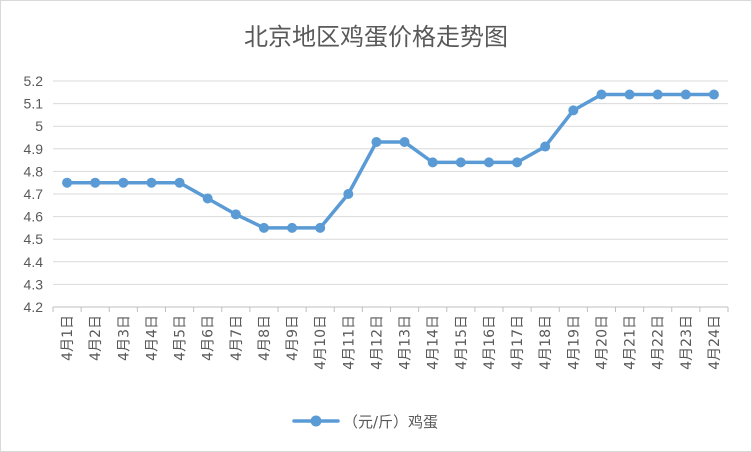  Describe the element at coordinates (34, 217) in the screenshot. I see `y-tick-label: 4.6` at that location.